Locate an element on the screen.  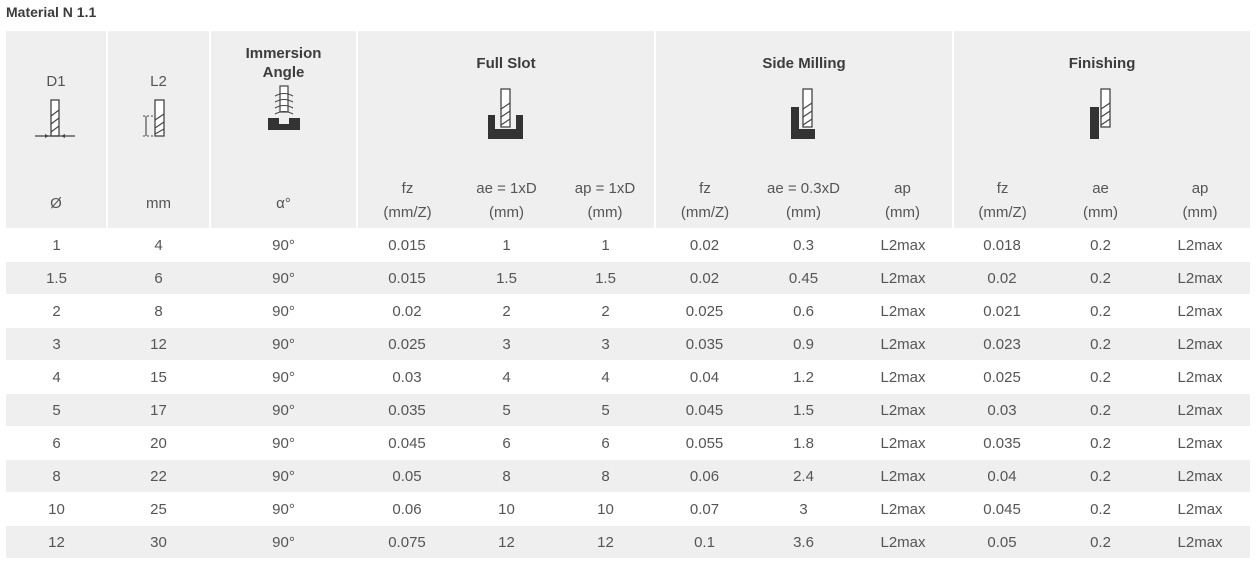
header-immersion-line1: Immersion is located at coordinates (283, 53).